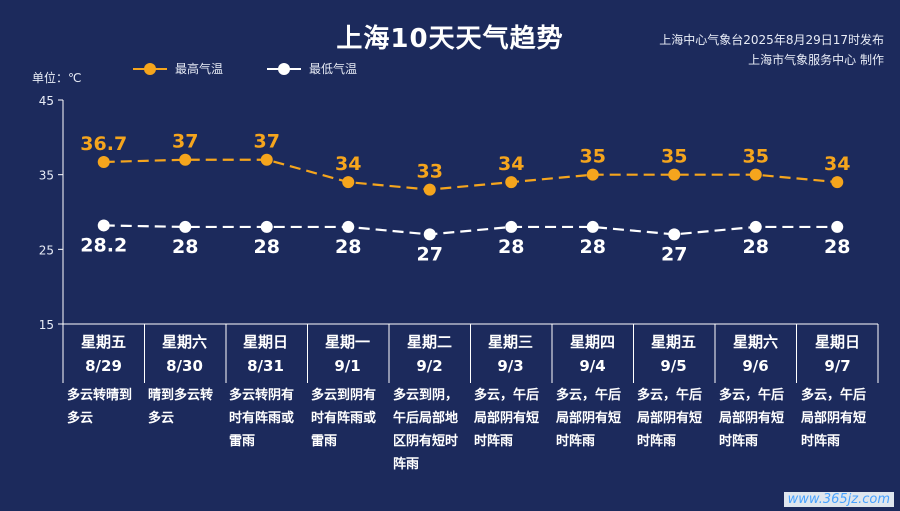 Image resolution: width=900 pixels, height=511 pixels. Describe the element at coordinates (265, 354) in the screenshot. I see `day-column-3: 星期日 8/31` at that location.